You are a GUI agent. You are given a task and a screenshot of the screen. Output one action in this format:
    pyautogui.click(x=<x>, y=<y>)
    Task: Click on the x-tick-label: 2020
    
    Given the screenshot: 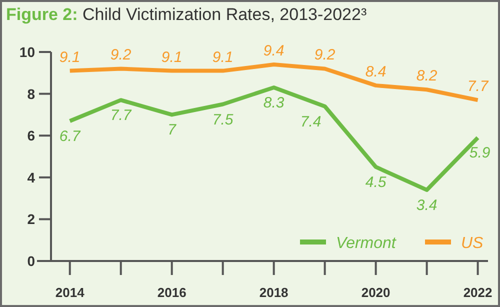 What is the action you would take?
    pyautogui.click(x=375, y=292)
    